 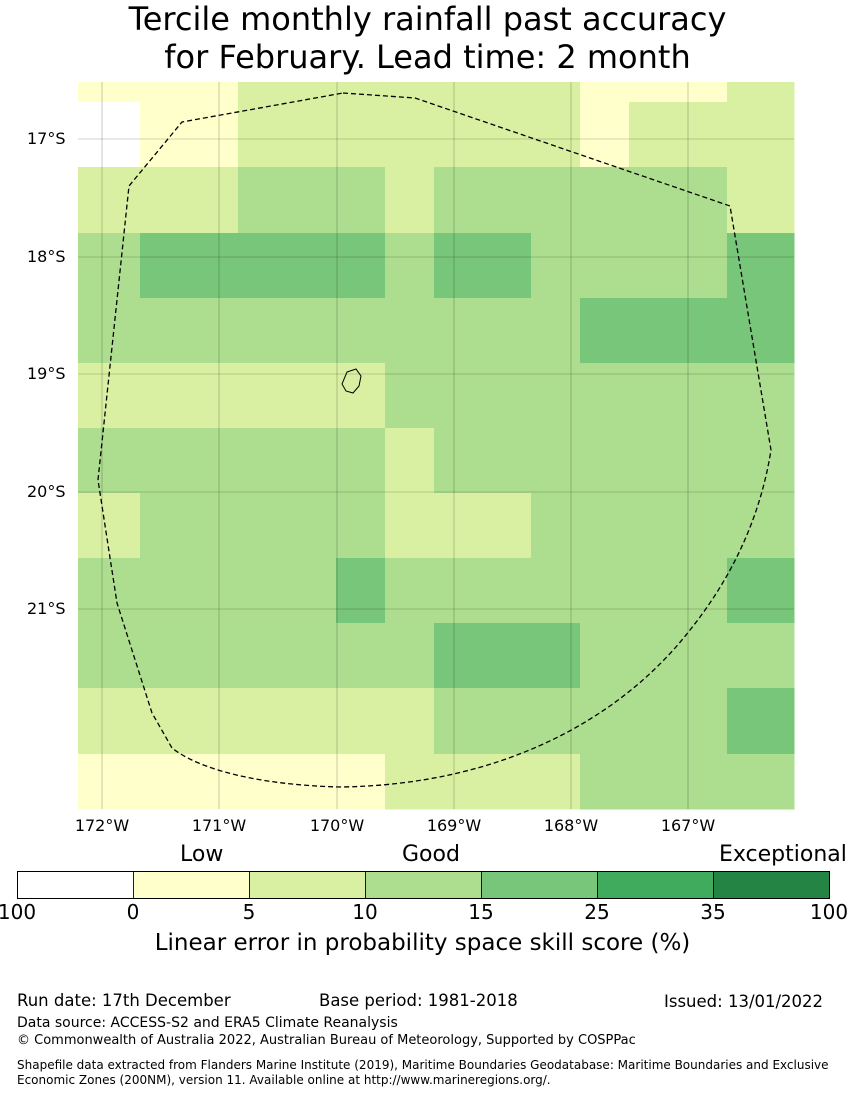 What do you see at coordinates (219, 825) in the screenshot?
I see `lon-label-171w: 171°W` at bounding box center [219, 825].